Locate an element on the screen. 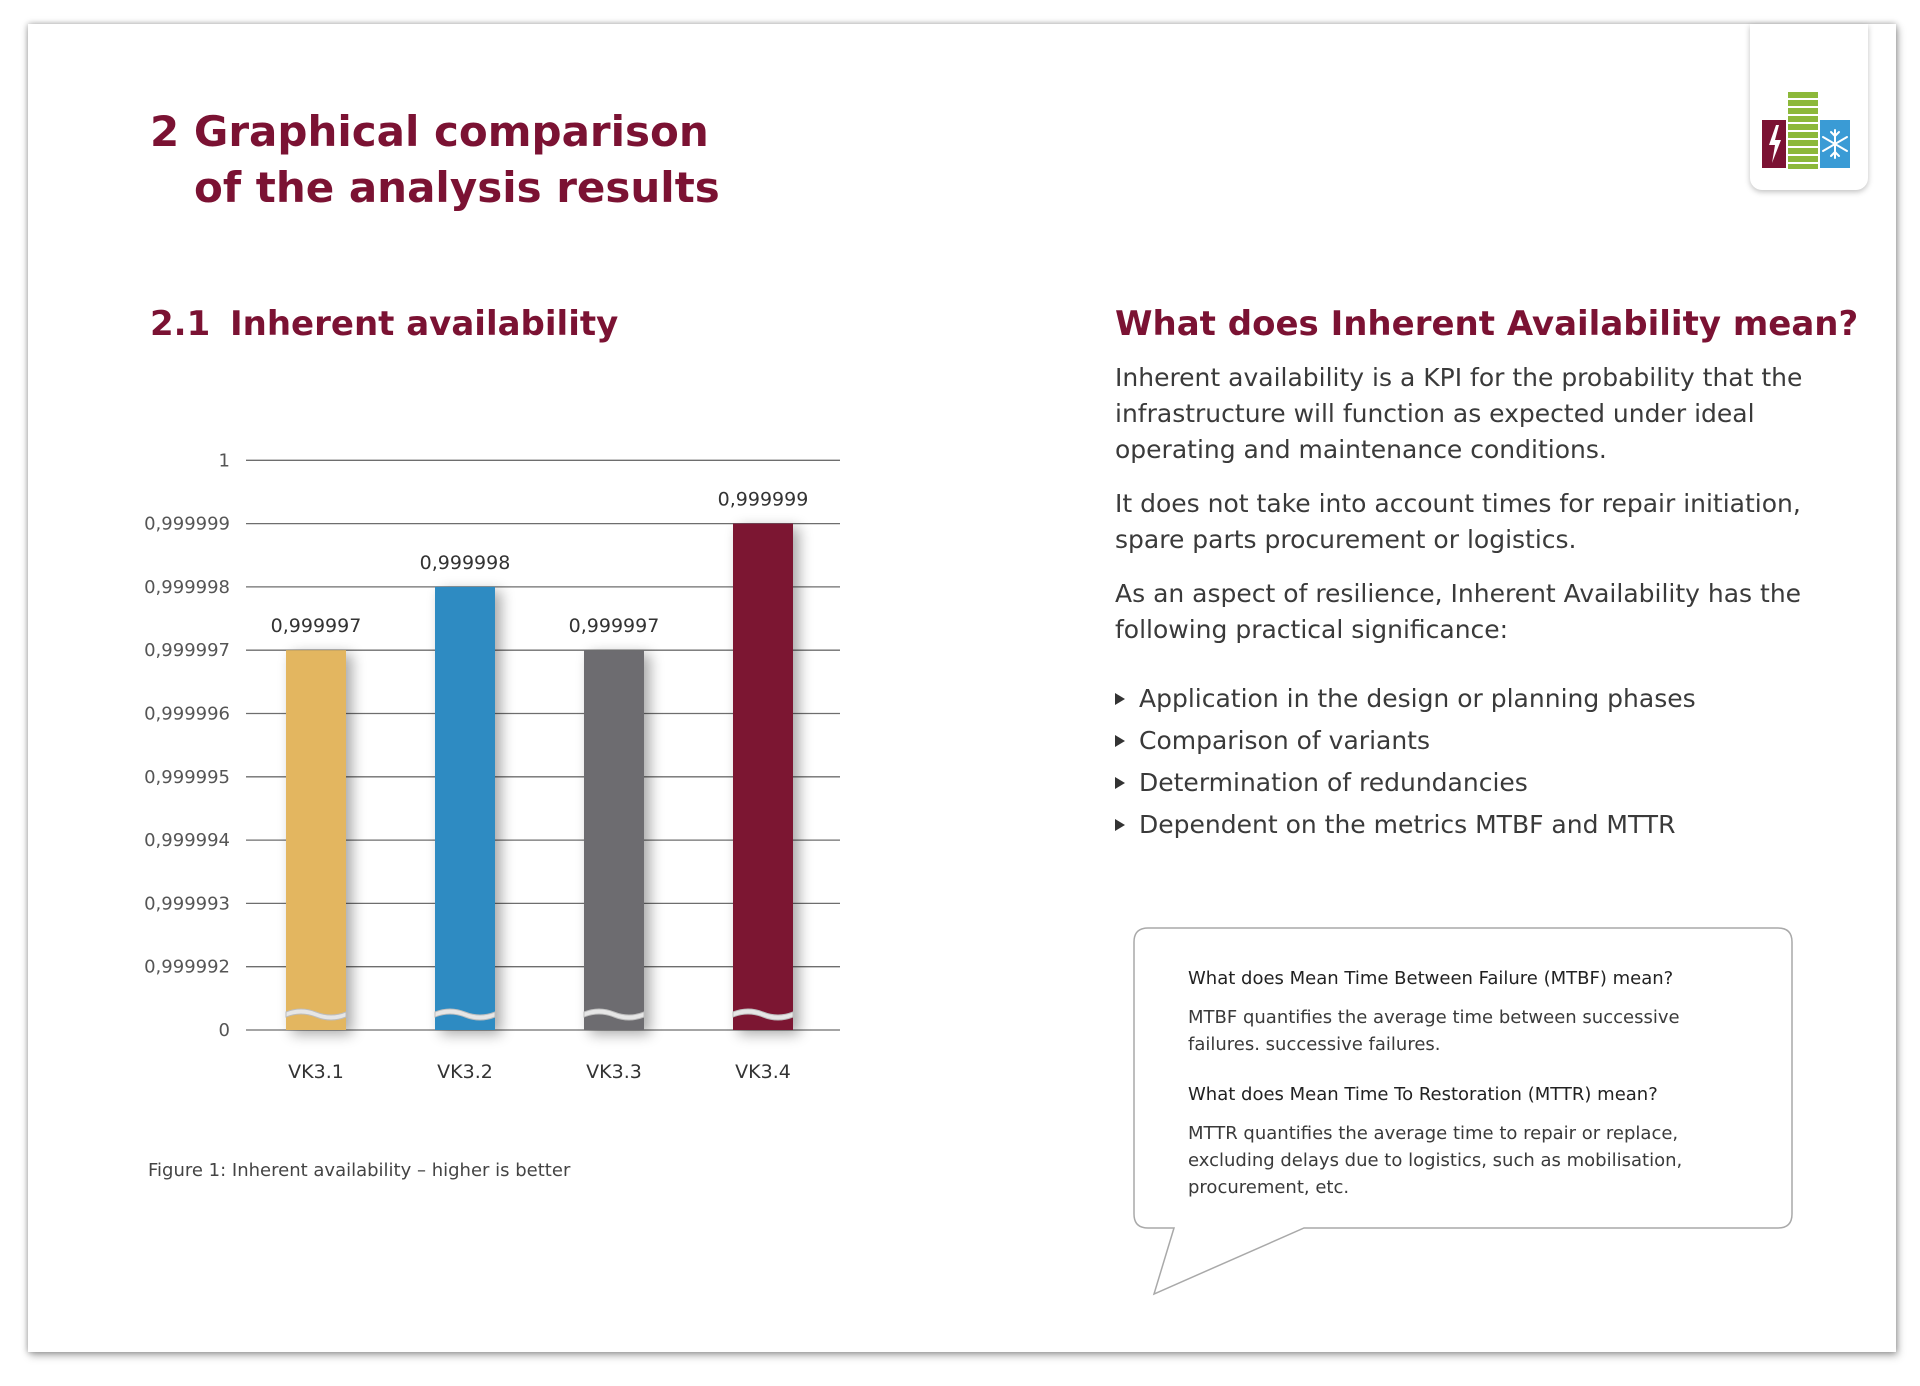  x-tick-label: VK3.4 is located at coordinates (763, 1072).